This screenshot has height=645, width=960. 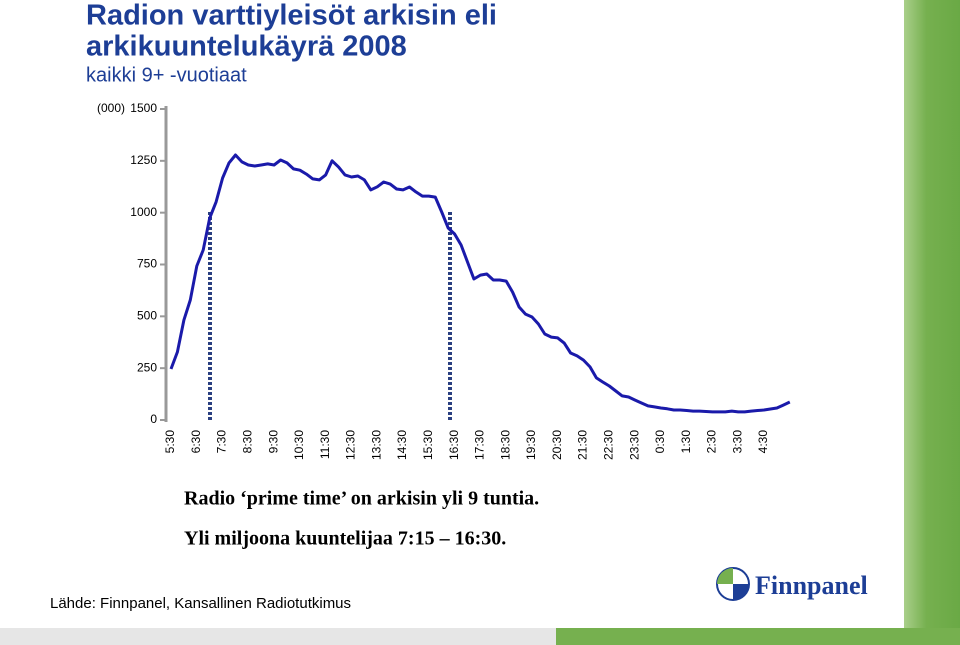 What do you see at coordinates (686, 442) in the screenshot?
I see `x-tick-label: 1:30` at bounding box center [686, 442].